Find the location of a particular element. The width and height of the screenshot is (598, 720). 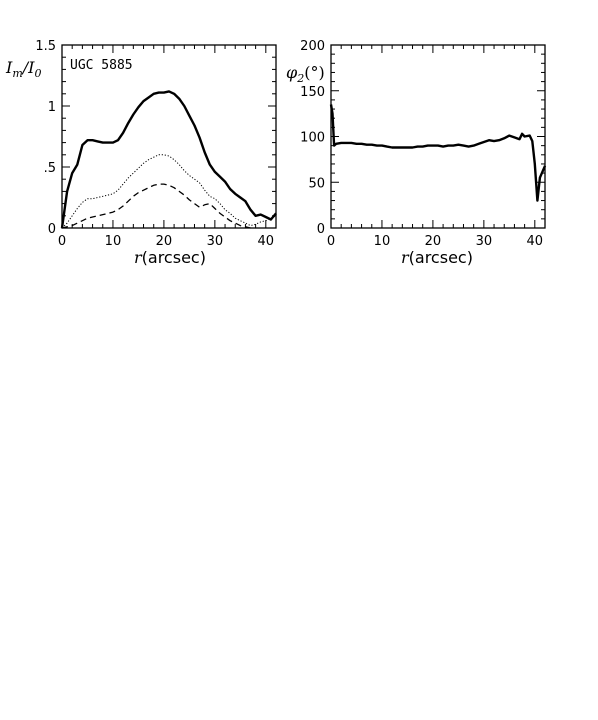

tick-labels: 0 10 20 30 40 0 .5 1 1.5 is located at coordinates (154, 144).